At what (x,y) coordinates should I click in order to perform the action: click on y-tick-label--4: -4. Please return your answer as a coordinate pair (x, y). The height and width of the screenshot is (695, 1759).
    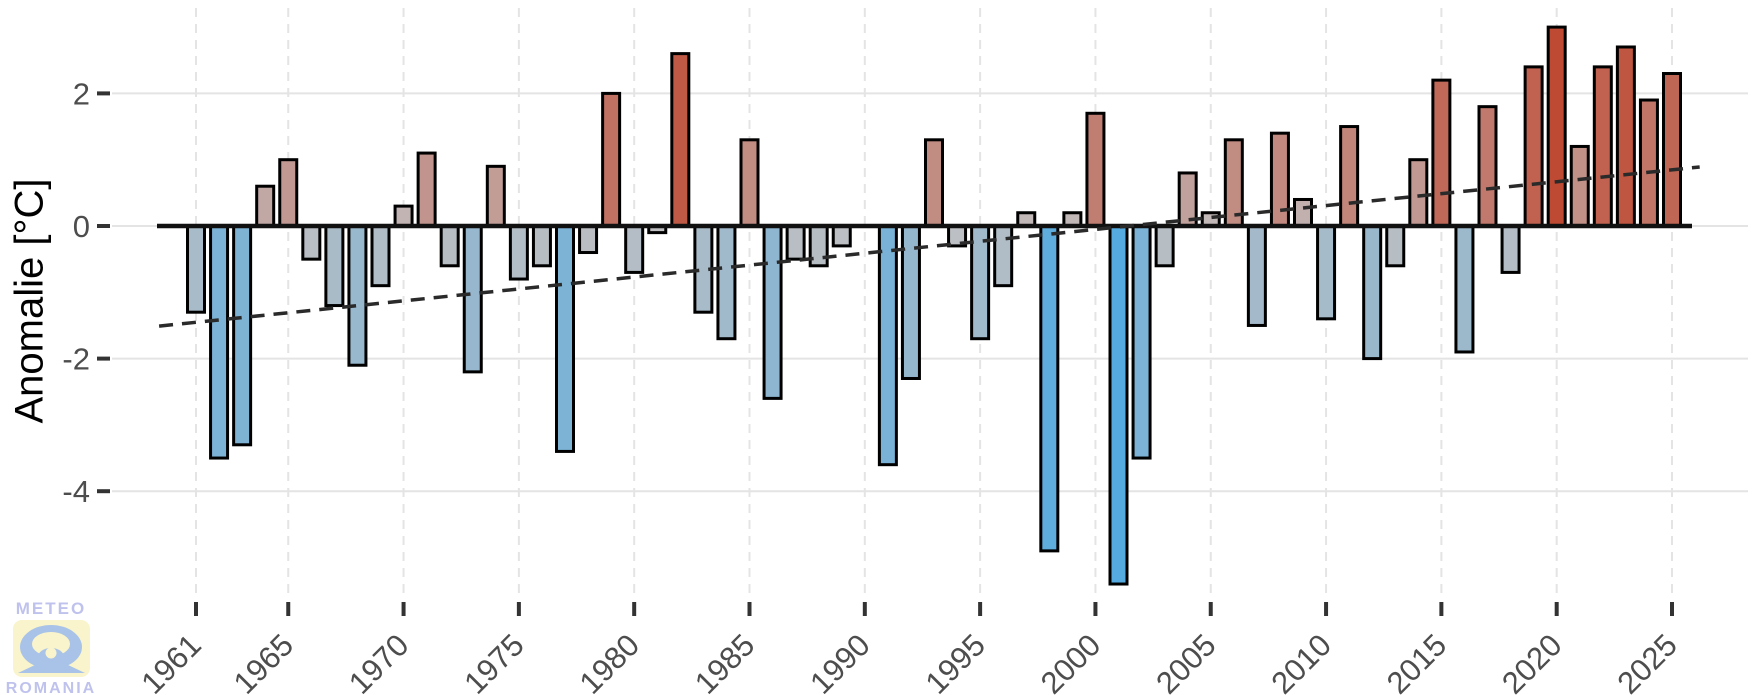
    Looking at the image, I should click on (76, 491).